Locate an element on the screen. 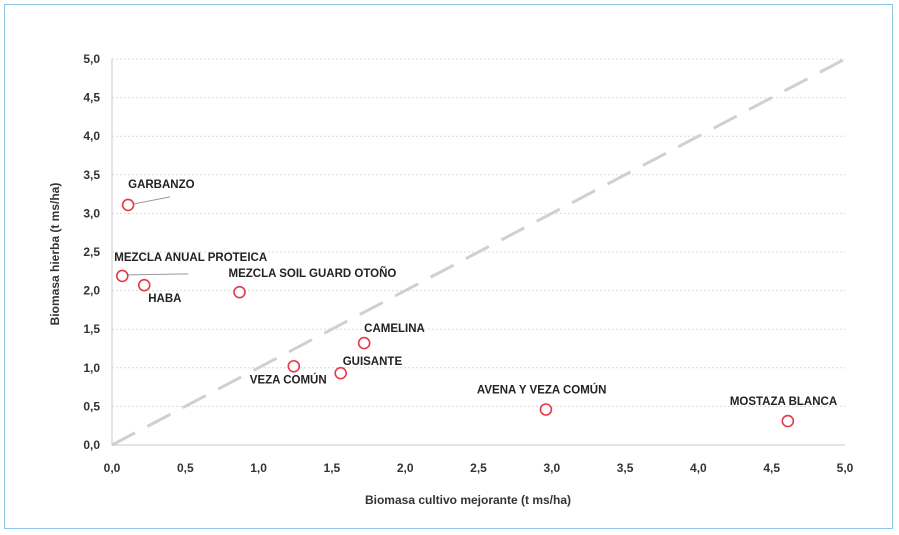 The height and width of the screenshot is (535, 899). label-leader-lines is located at coordinates (158, 236).